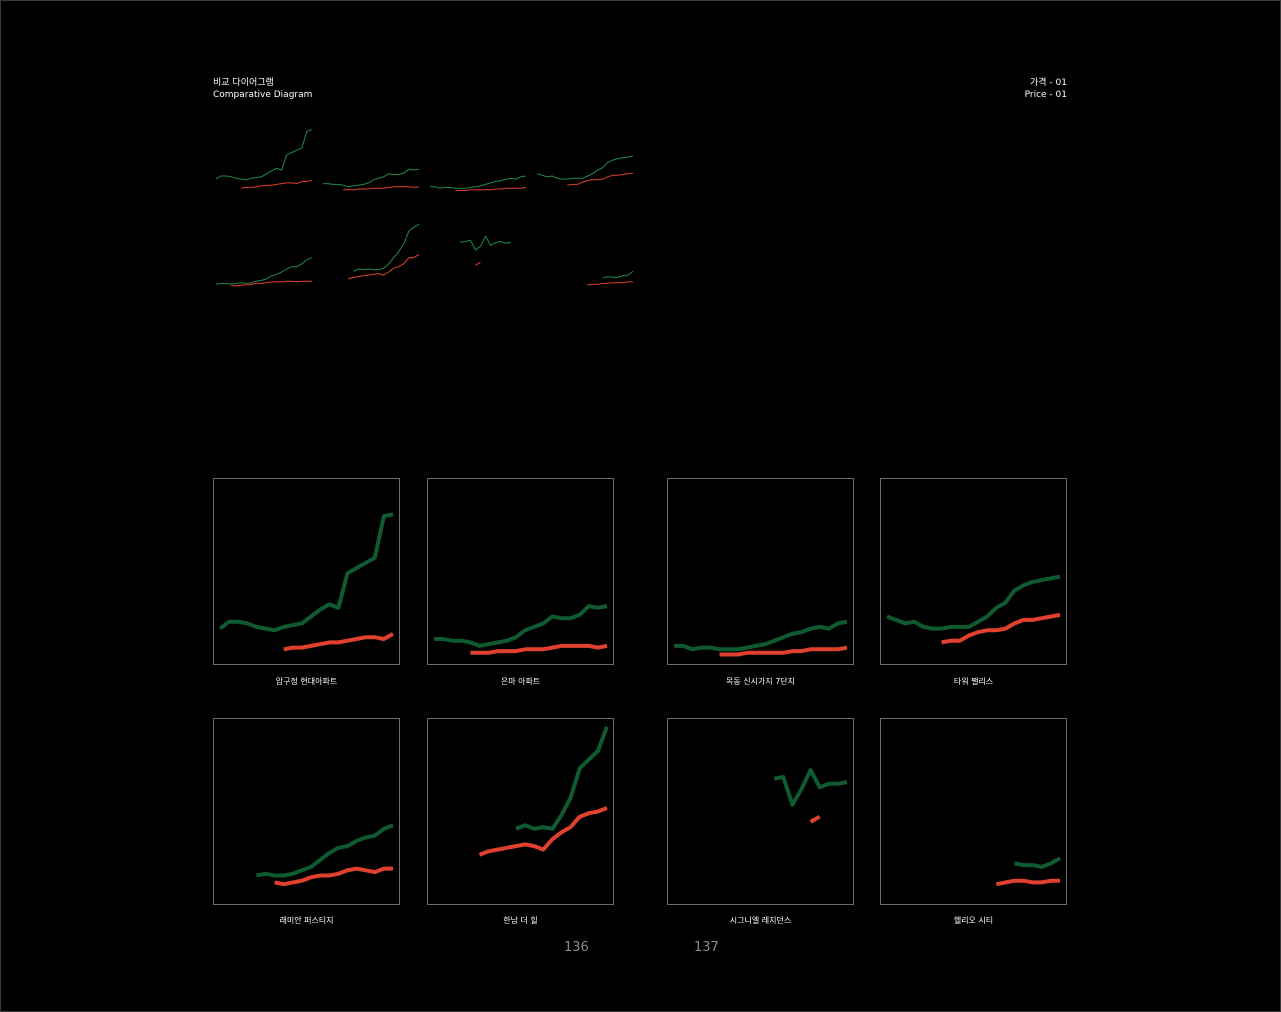 The width and height of the screenshot is (1281, 1012). Describe the element at coordinates (760, 920) in the screenshot. I see `chart-label-7: 시그니엘 레지던스` at that location.